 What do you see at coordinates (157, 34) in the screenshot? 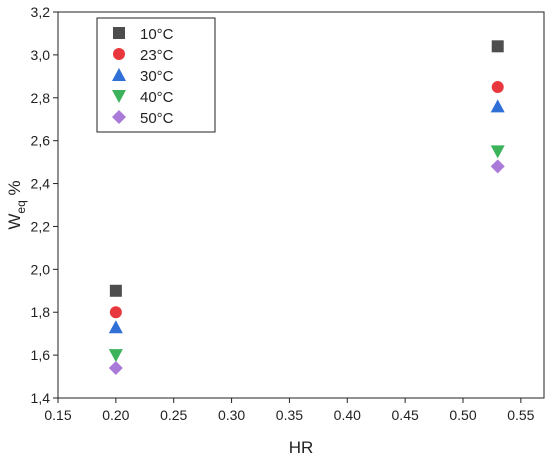
I see `legend-label: 10°C` at bounding box center [157, 34].